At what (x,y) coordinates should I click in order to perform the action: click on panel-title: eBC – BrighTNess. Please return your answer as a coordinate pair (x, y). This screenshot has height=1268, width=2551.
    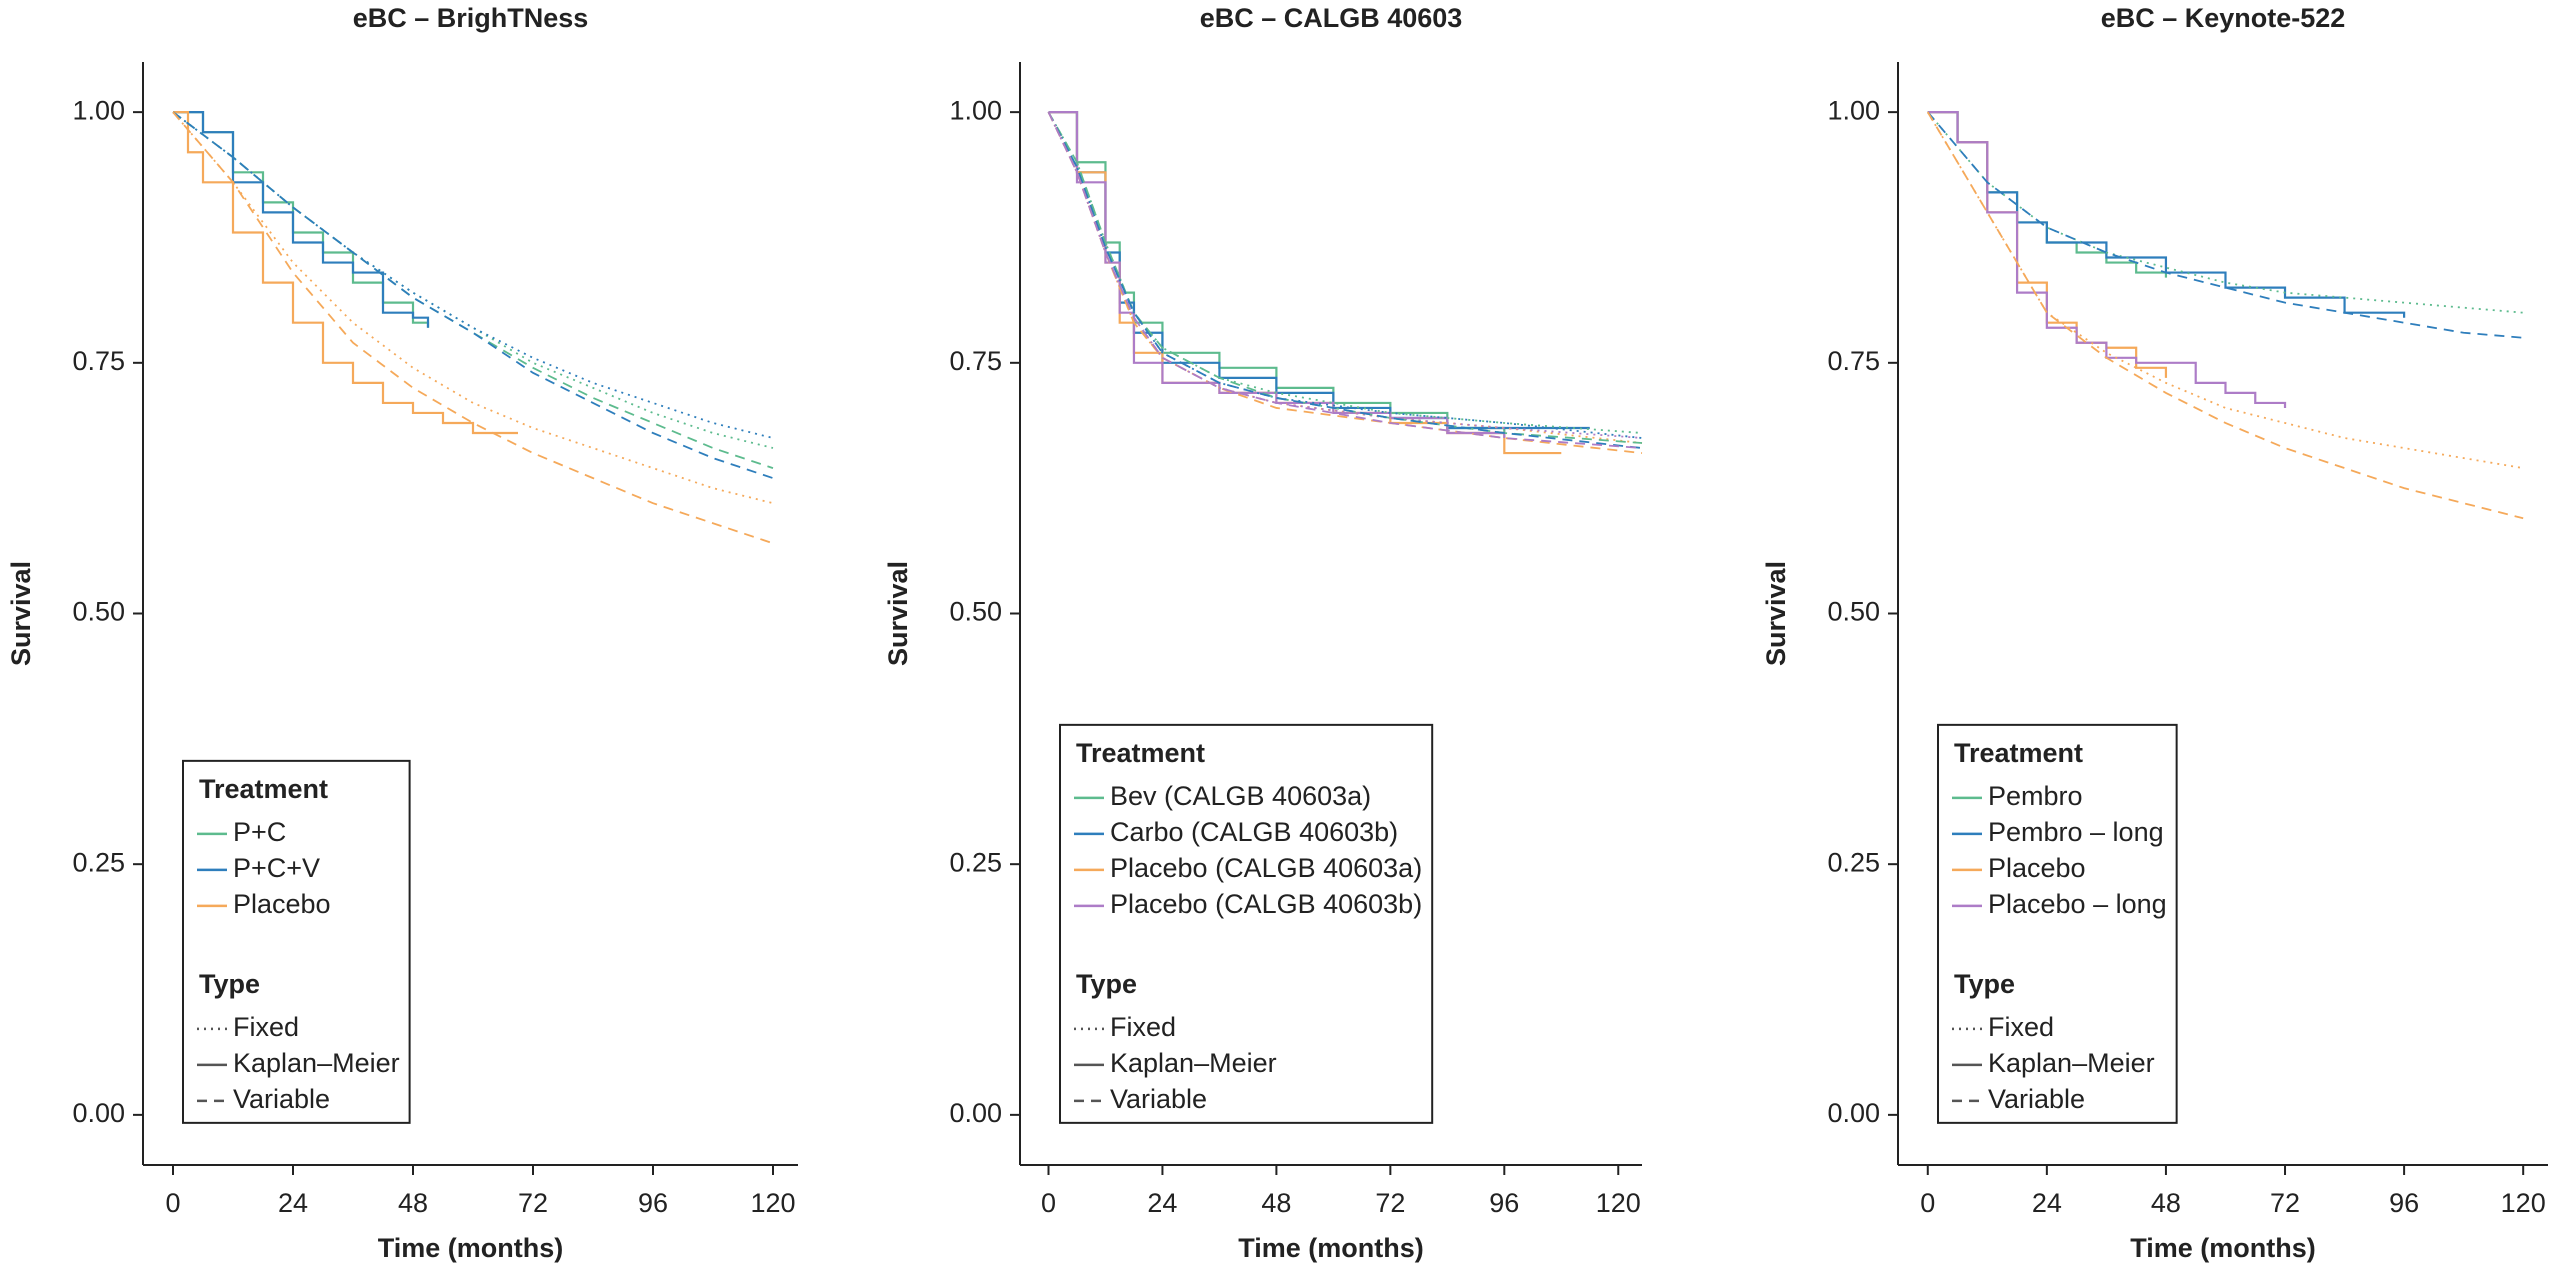
    Looking at the image, I should click on (471, 18).